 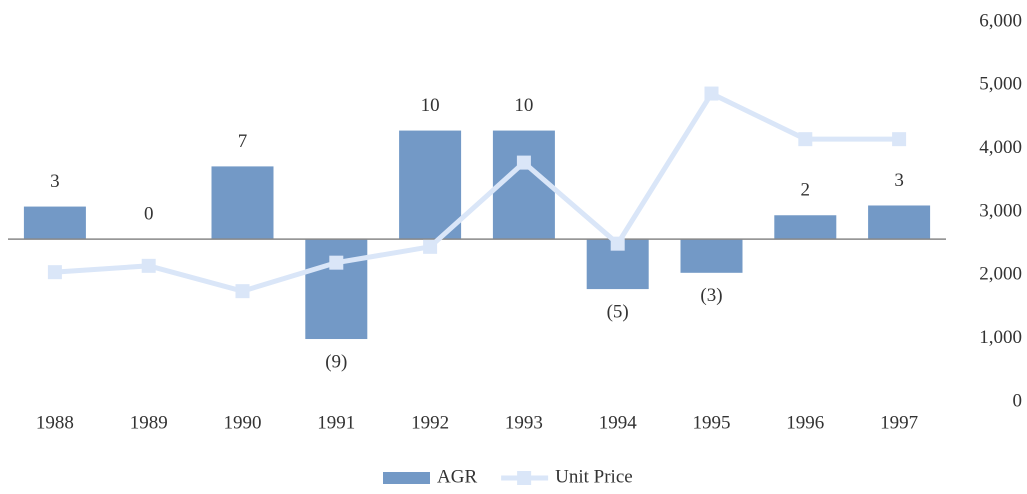 What do you see at coordinates (805, 422) in the screenshot?
I see `x-tick-label: 1996` at bounding box center [805, 422].